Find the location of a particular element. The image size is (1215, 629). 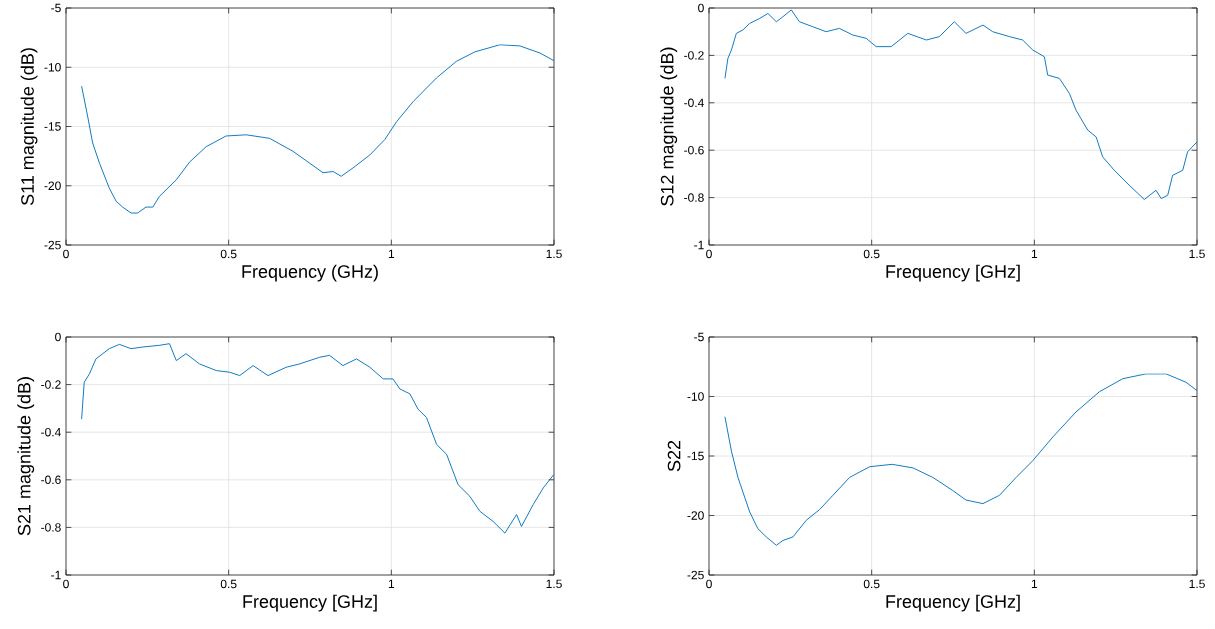

y-axis-title: S21 magnitude (dB) is located at coordinates (26, 456).